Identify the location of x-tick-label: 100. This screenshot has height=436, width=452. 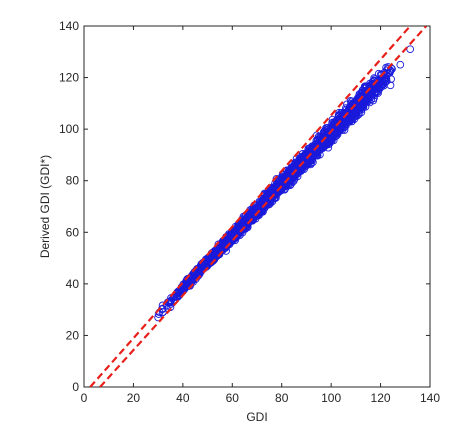
(331, 398).